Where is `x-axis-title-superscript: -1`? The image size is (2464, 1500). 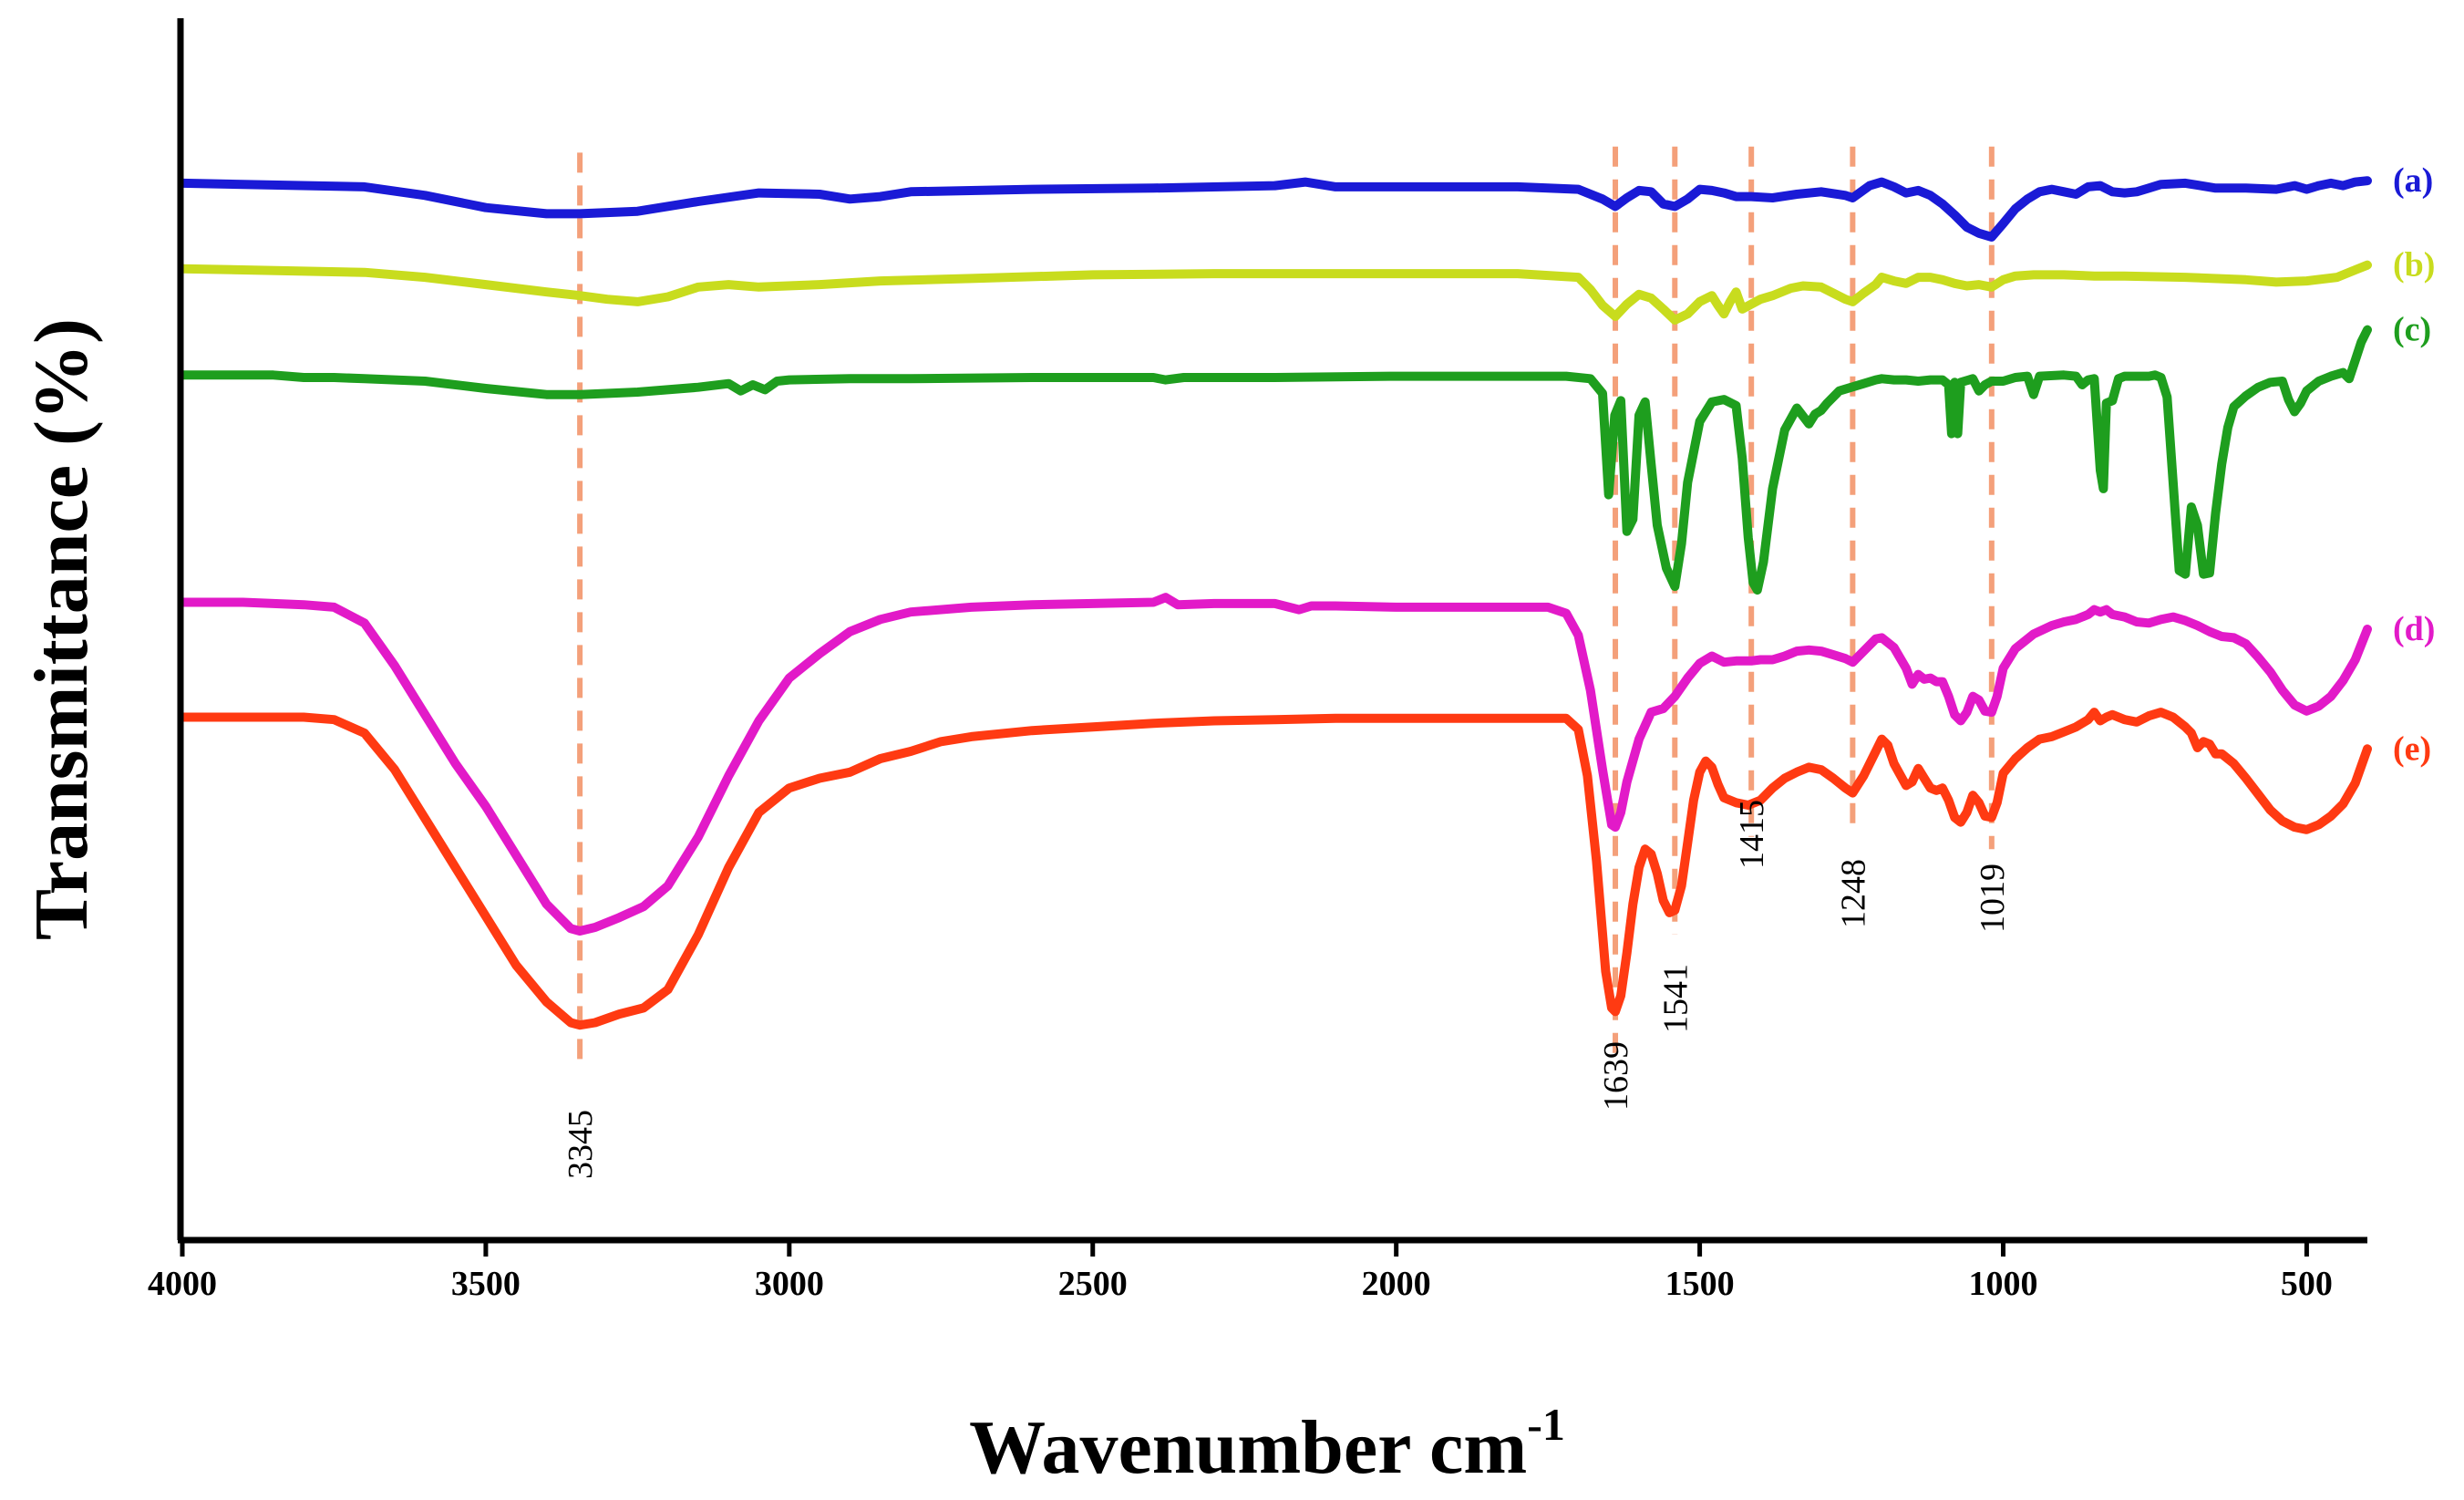
x-axis-title-superscript: -1 is located at coordinates (1546, 1424).